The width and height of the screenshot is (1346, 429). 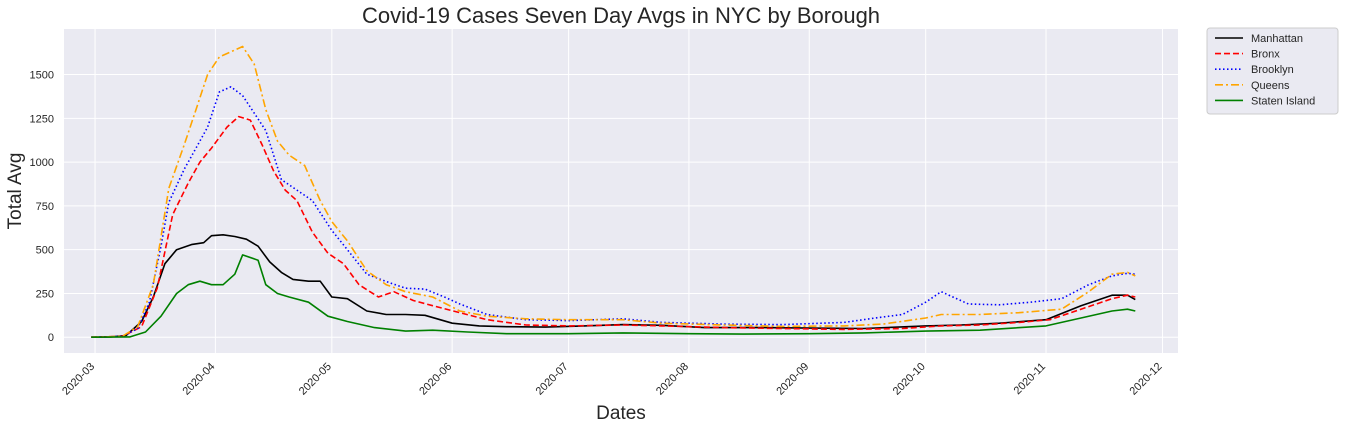 I want to click on y-tick-label: 1000, so click(x=42, y=163).